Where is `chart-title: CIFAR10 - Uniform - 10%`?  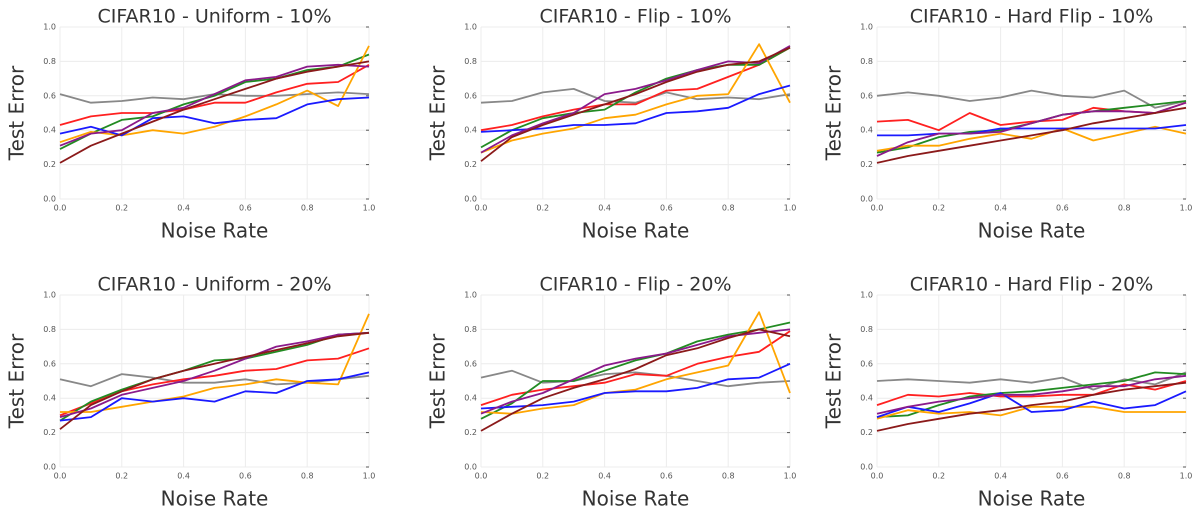
chart-title: CIFAR10 - Uniform - 10% is located at coordinates (214, 17).